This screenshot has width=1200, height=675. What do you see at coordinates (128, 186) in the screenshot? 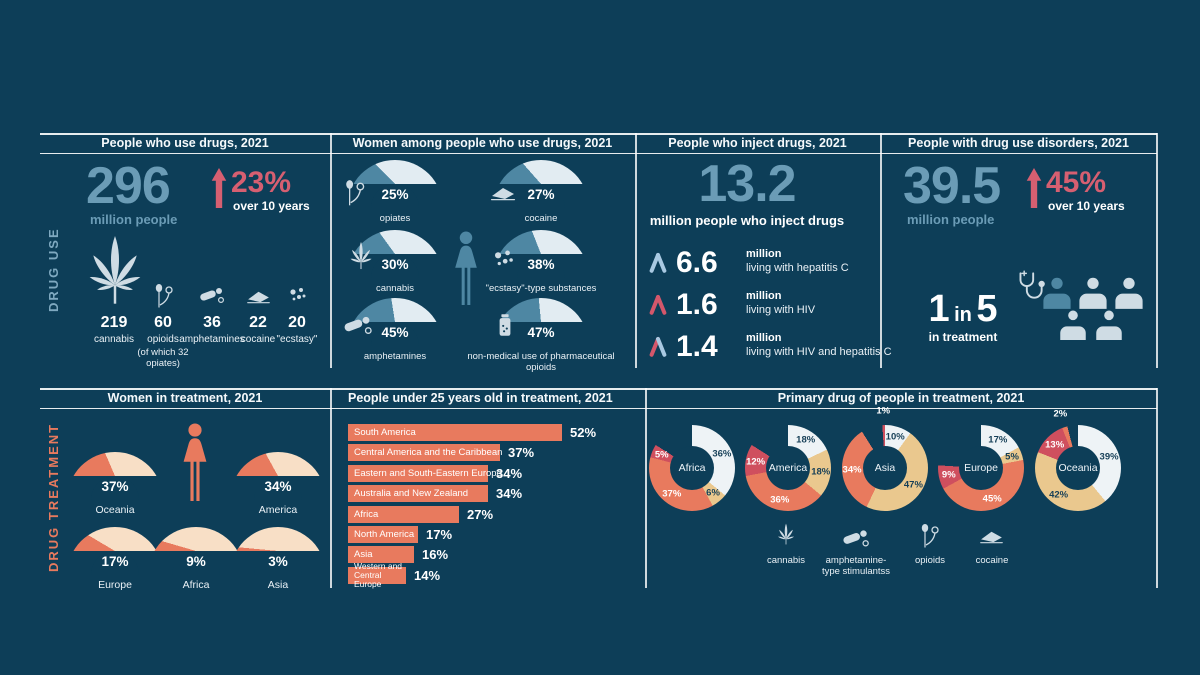
I see `use-big-number: 296` at bounding box center [128, 186].